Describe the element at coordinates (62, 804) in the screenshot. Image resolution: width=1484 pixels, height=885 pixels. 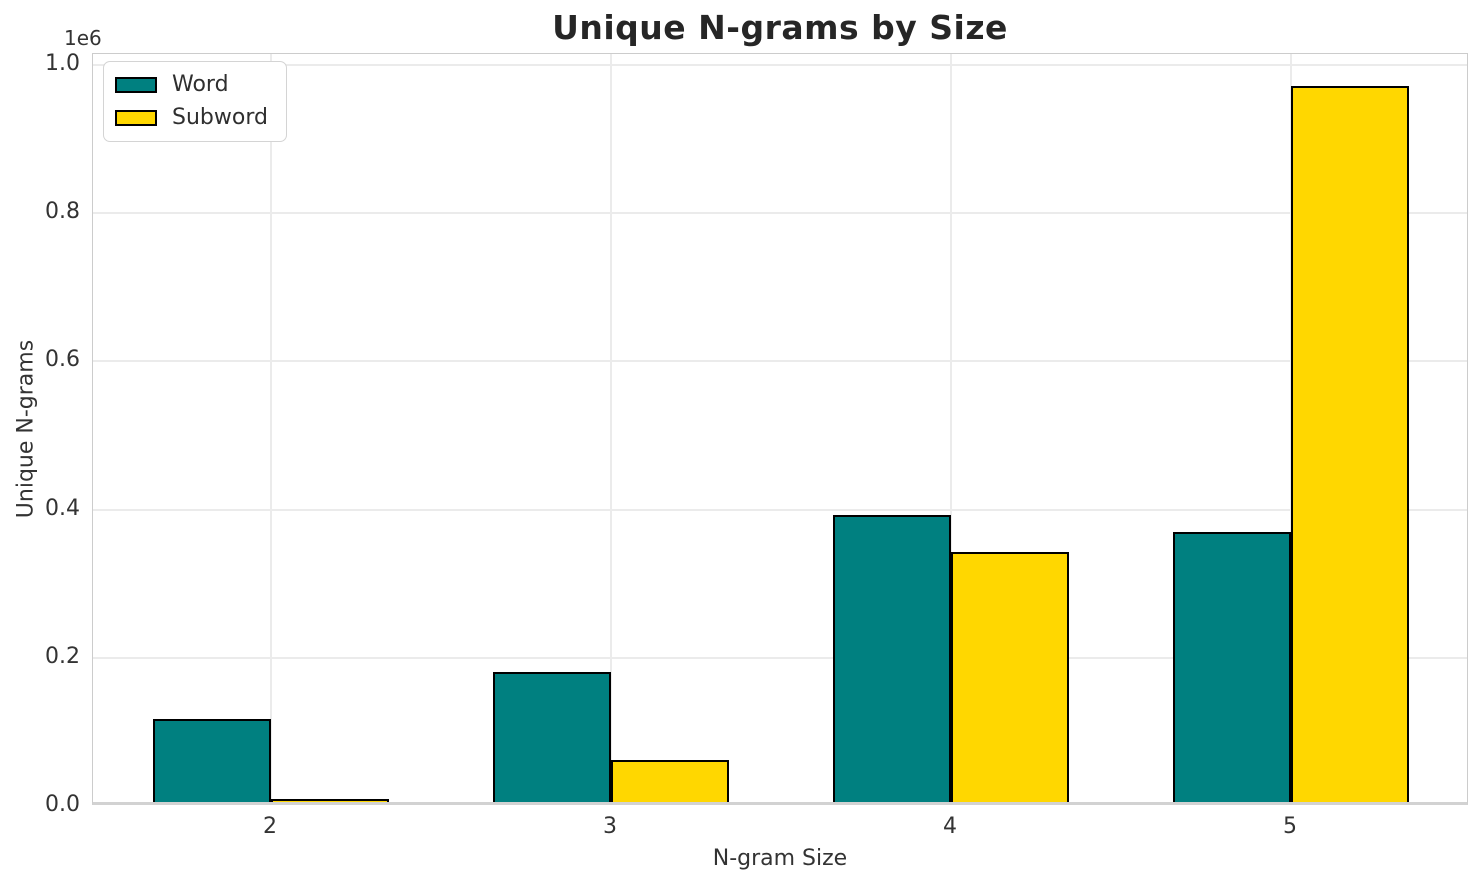
I see `y-tick-label: 0.0` at that location.